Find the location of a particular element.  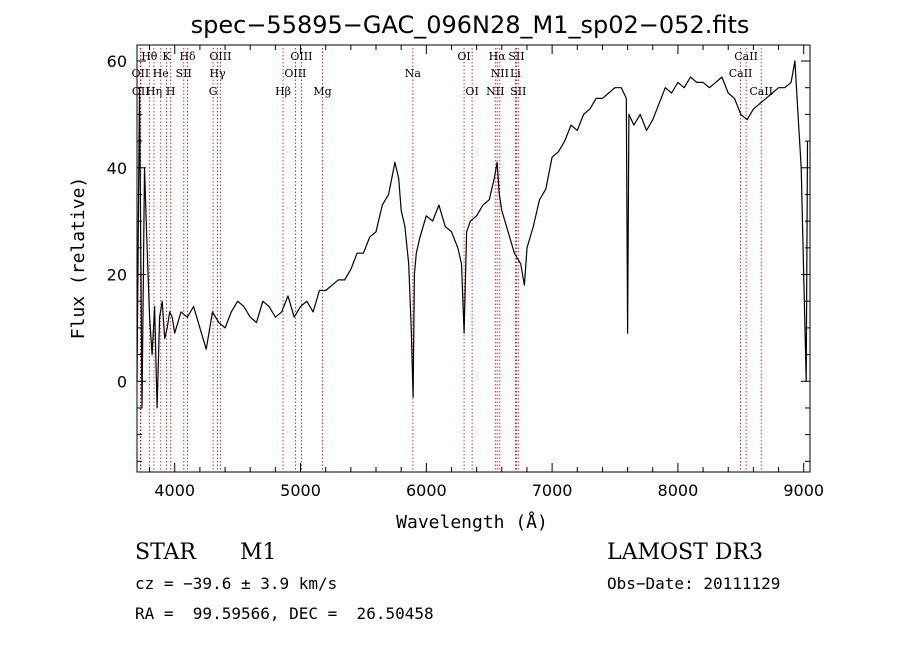

line-label: Hα is located at coordinates (498, 56).